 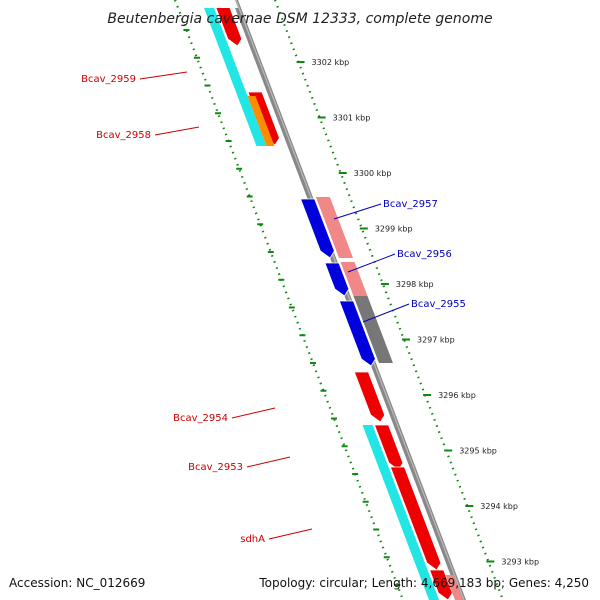 I want to click on gene-bcav-2959-arrow, so click(x=227, y=23).